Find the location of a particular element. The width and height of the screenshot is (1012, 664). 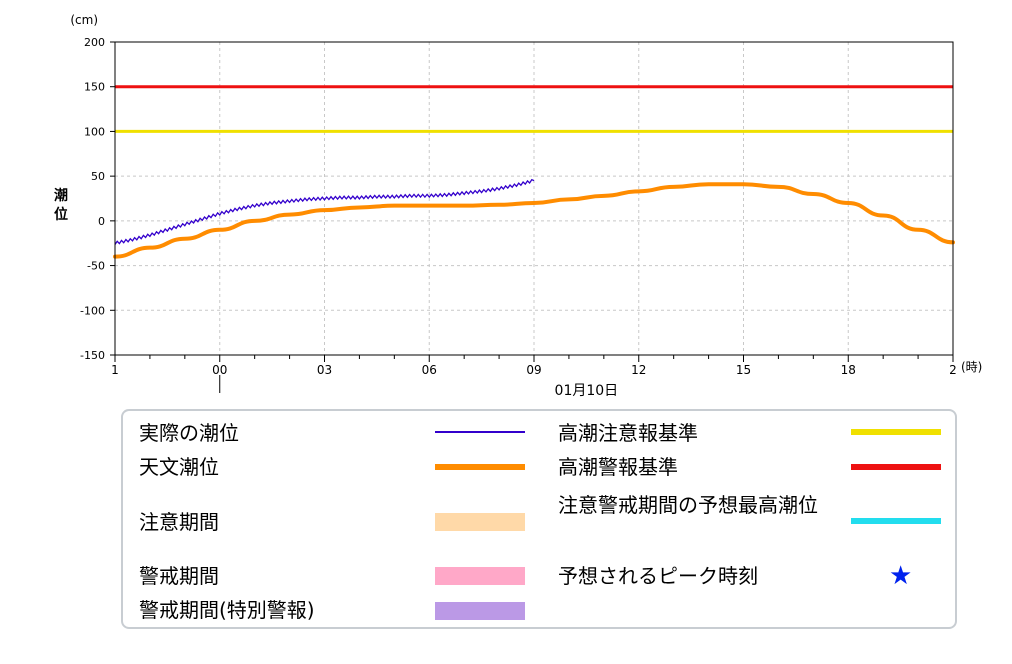

astronomical-tide-line is located at coordinates (534, 220).